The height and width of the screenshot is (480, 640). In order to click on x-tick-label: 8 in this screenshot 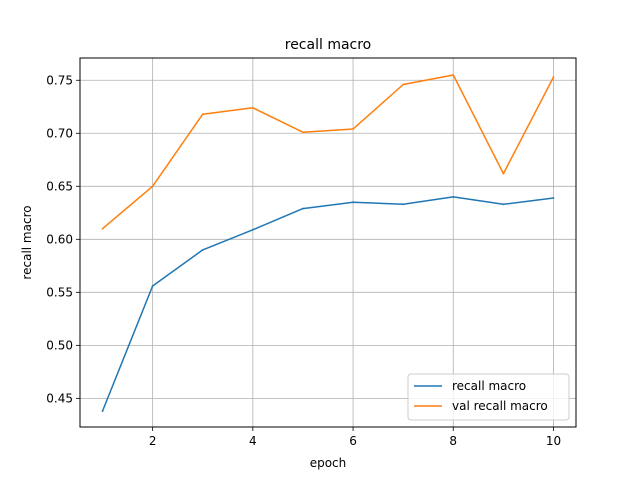, I will do `click(453, 441)`.